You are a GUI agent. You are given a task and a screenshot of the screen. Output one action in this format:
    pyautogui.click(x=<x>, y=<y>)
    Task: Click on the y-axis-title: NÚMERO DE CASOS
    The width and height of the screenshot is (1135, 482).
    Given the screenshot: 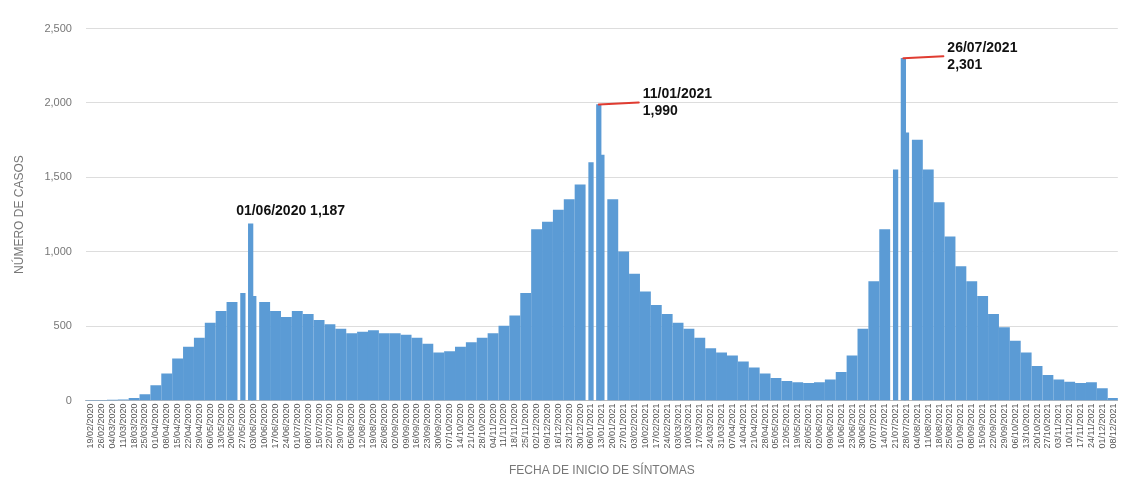 What is the action you would take?
    pyautogui.click(x=18, y=214)
    